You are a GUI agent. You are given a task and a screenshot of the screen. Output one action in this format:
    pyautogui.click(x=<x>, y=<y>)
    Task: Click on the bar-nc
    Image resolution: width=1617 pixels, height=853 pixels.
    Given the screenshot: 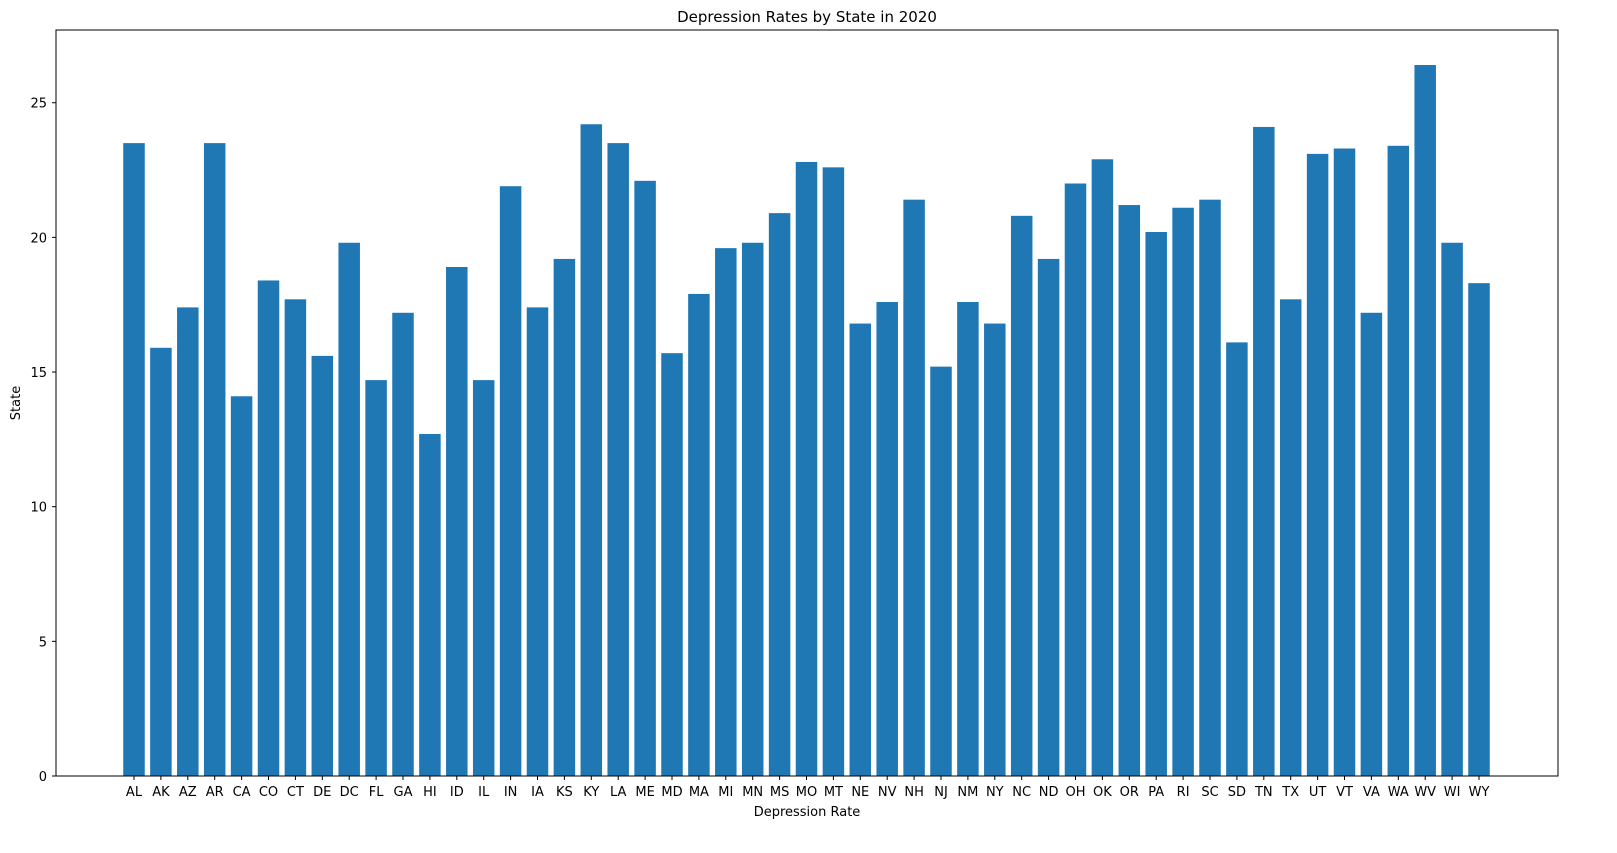 What is the action you would take?
    pyautogui.click(x=1021, y=495)
    